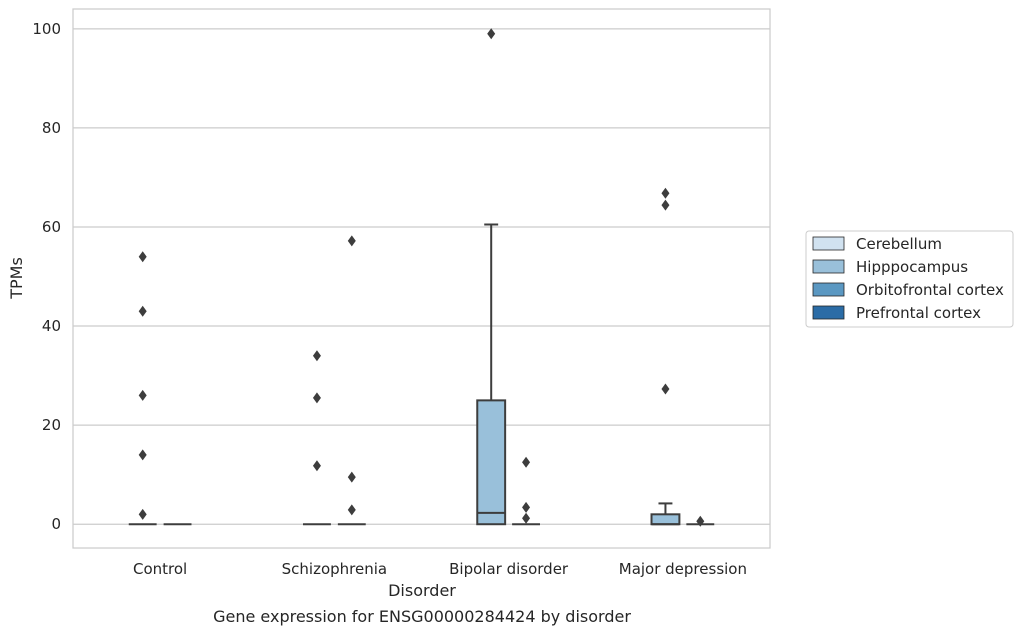 This screenshot has width=1023, height=634. Describe the element at coordinates (509, 569) in the screenshot. I see `x-tick-label: Bipolar disorder` at that location.